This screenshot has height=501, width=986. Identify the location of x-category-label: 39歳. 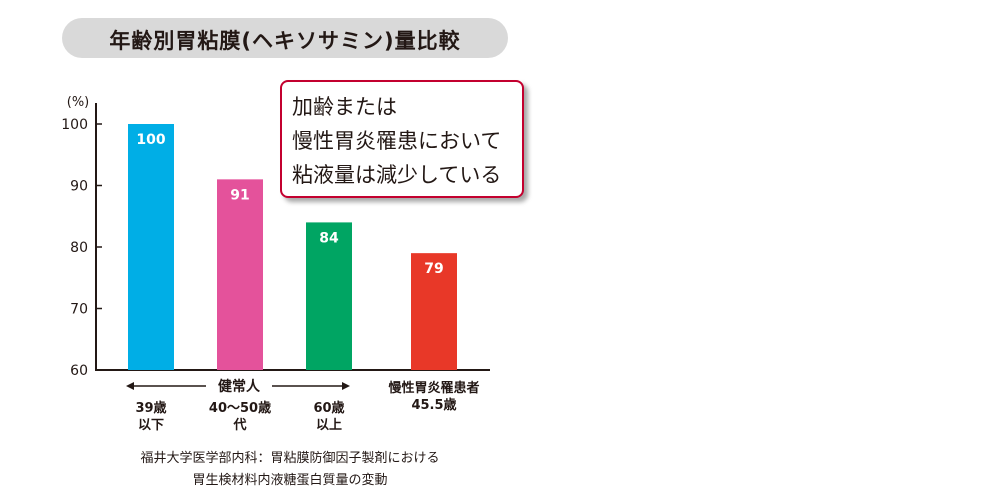
(150, 408).